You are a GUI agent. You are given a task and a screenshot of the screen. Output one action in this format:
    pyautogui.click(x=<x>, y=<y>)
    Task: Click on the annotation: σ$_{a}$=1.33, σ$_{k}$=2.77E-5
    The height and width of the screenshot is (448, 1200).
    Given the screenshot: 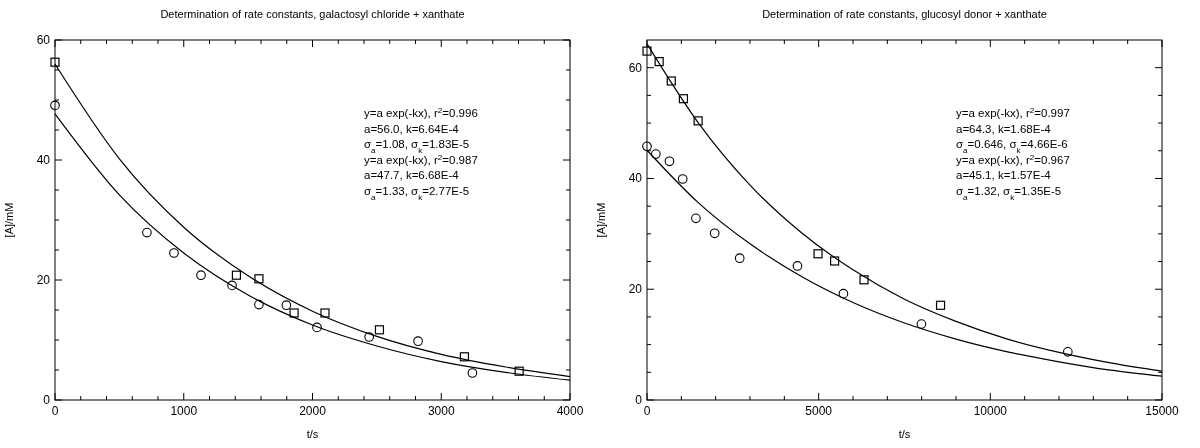 What is the action you would take?
    pyautogui.click(x=417, y=193)
    